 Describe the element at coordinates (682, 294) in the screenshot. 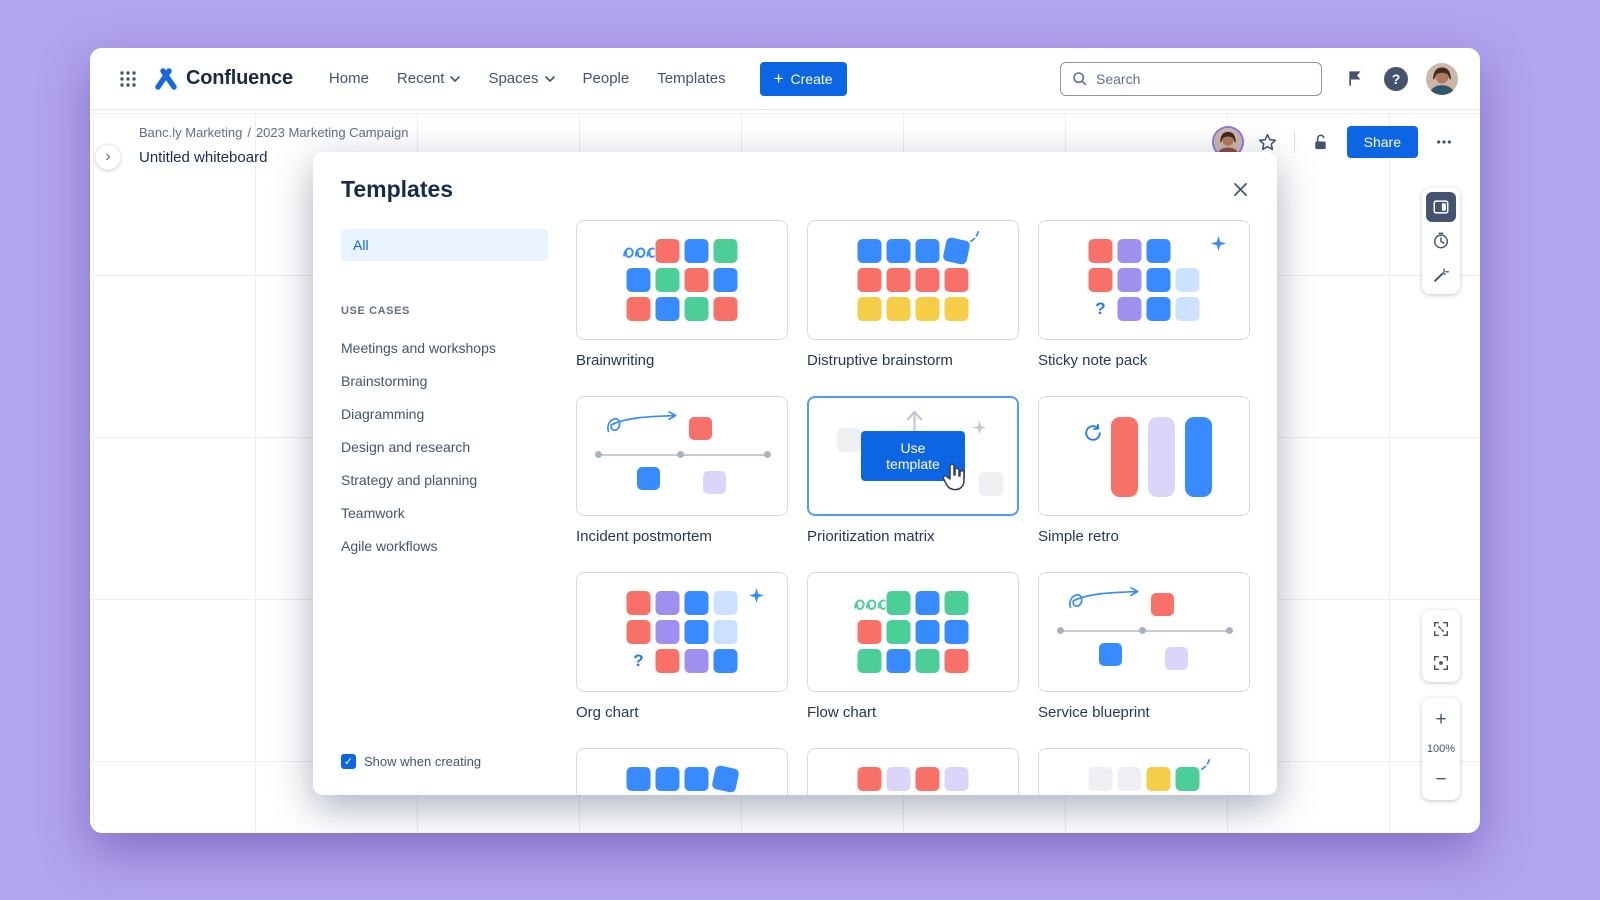

I see `template-card: Brainwriting` at that location.